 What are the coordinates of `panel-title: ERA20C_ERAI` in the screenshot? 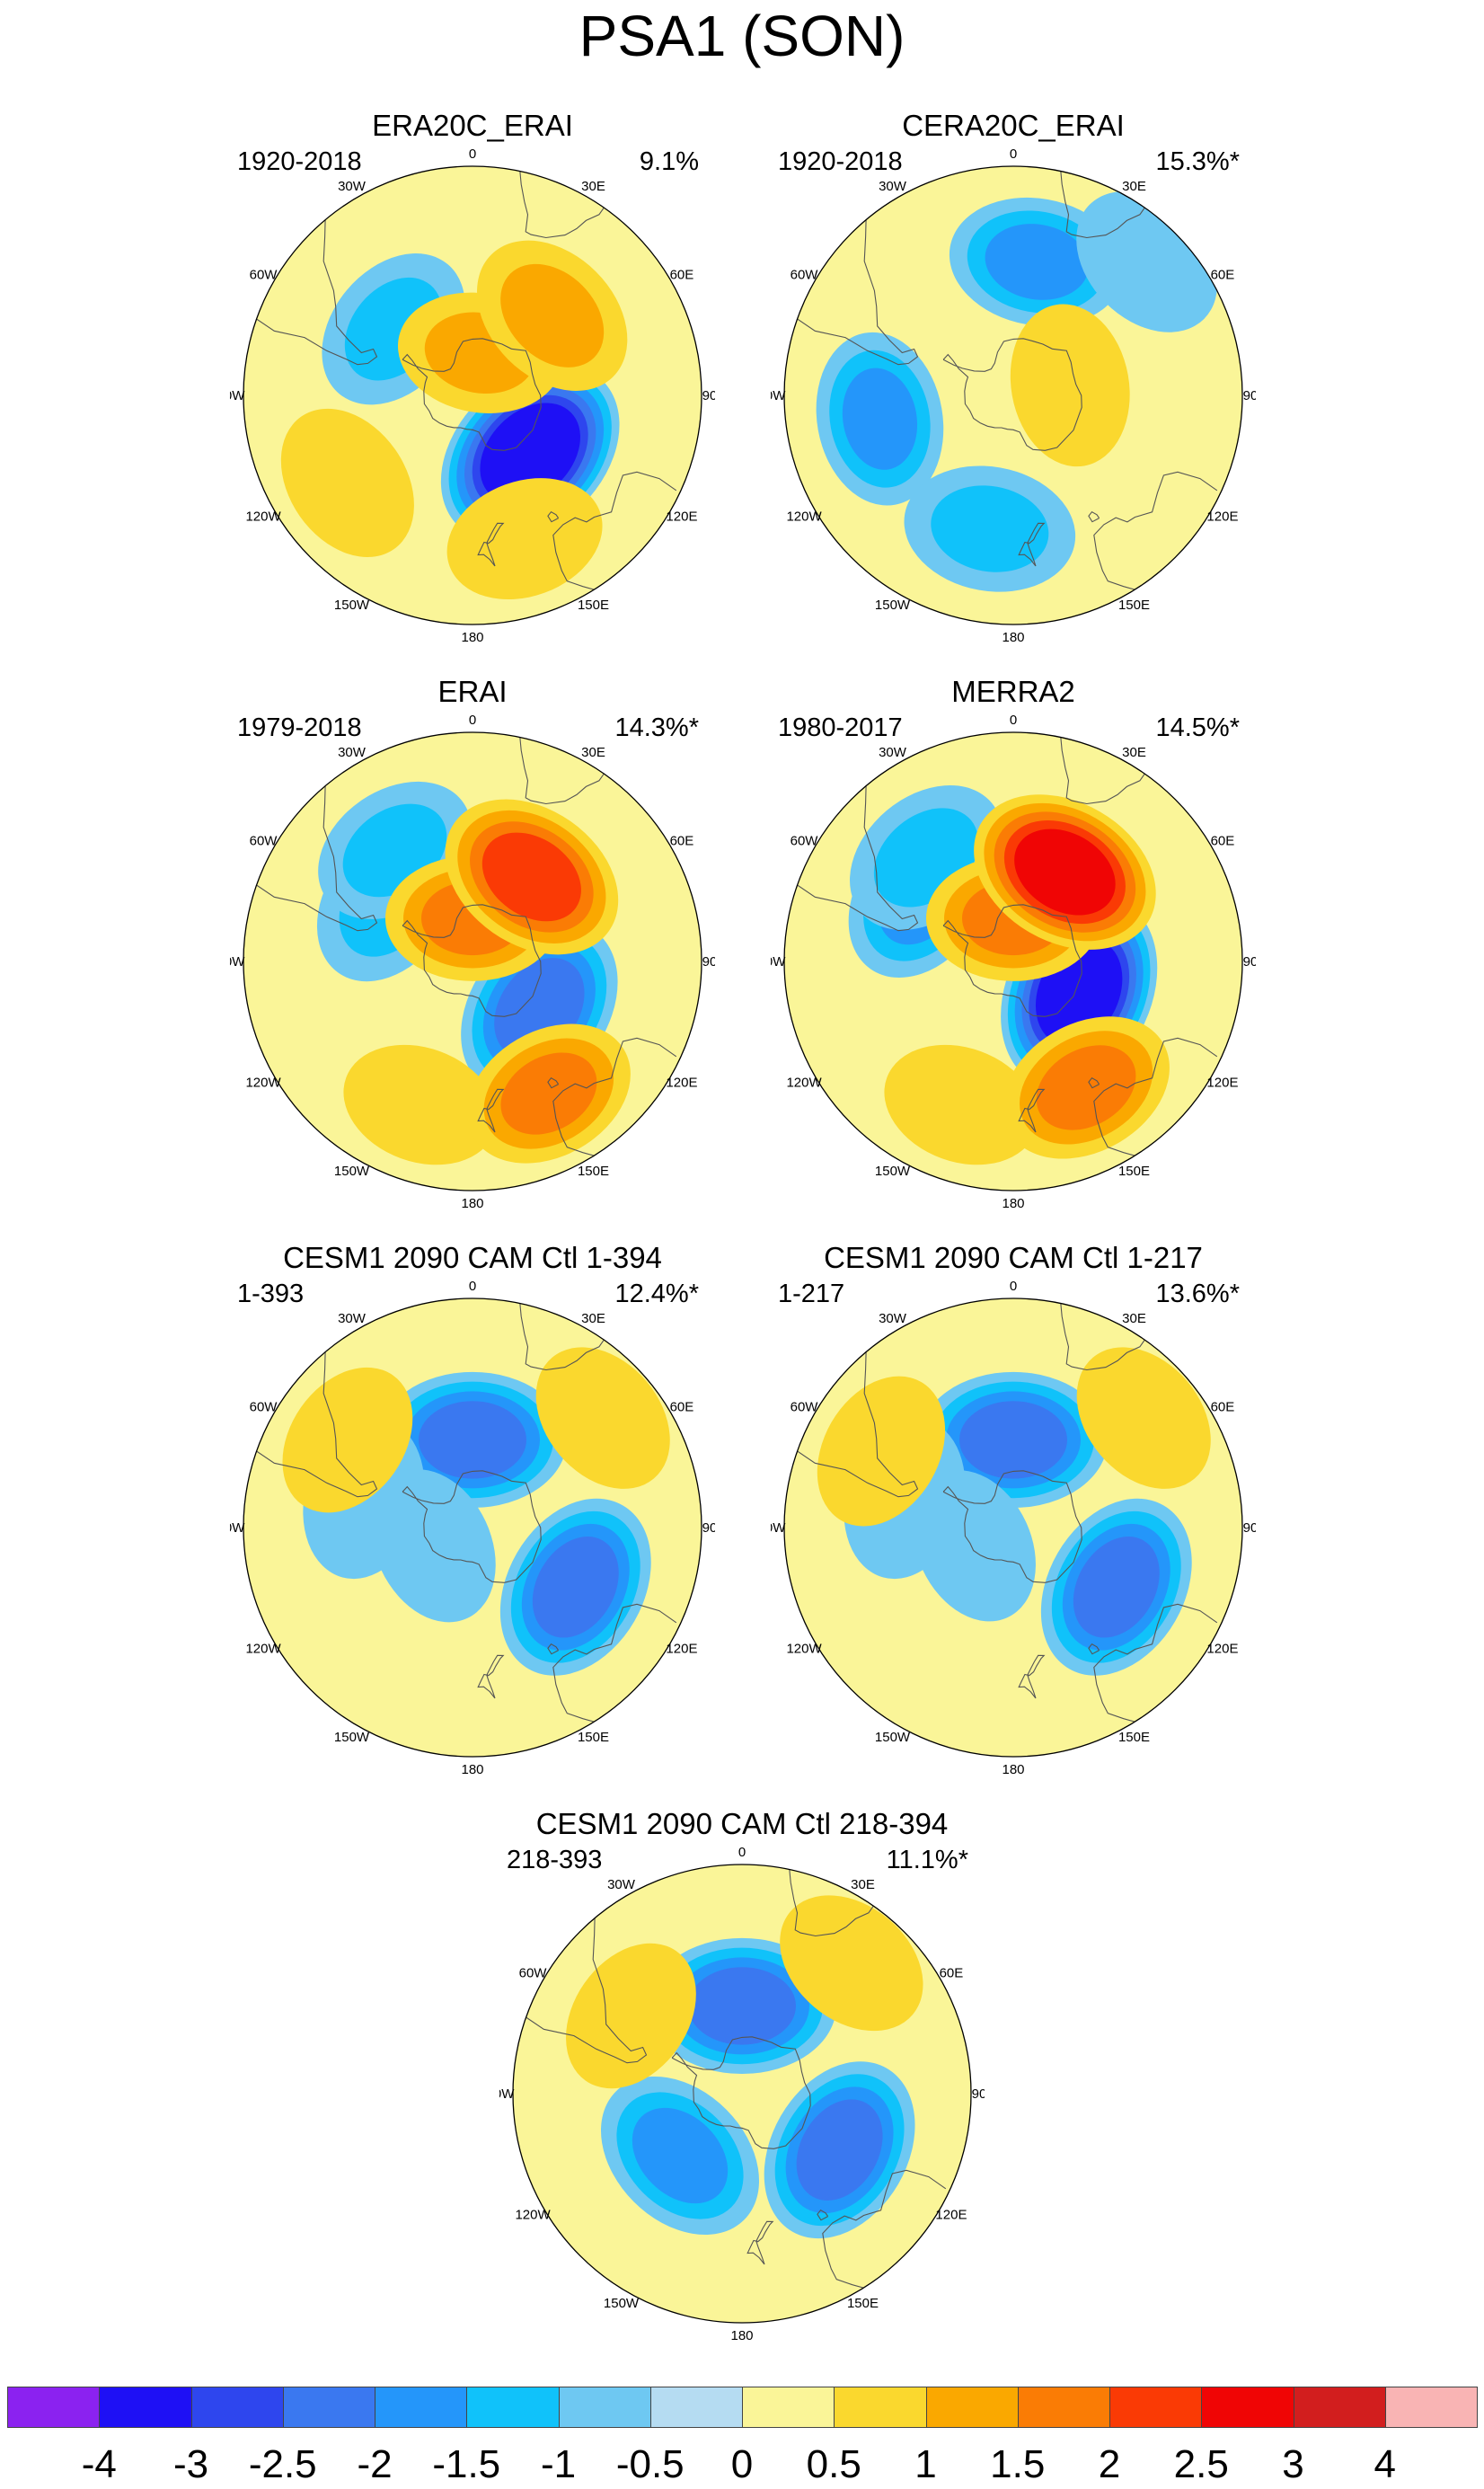 It's located at (472, 125).